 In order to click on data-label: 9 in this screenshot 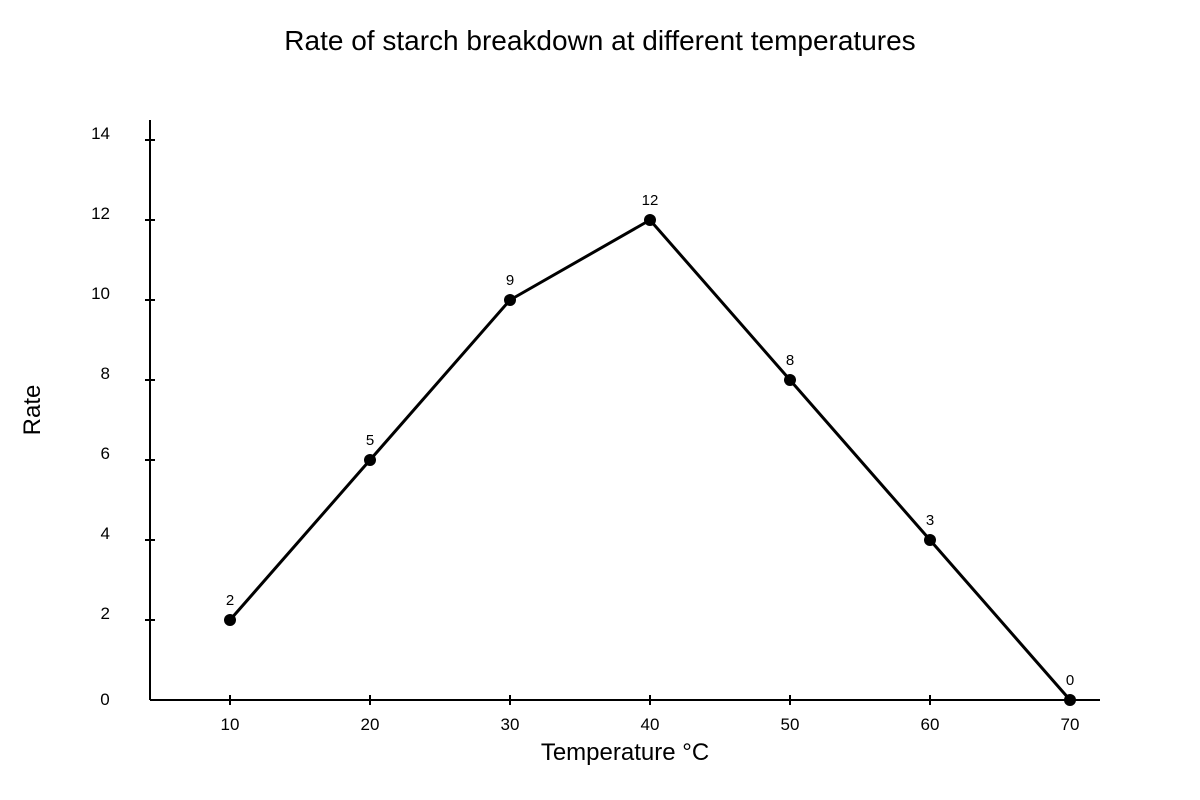, I will do `click(510, 280)`.